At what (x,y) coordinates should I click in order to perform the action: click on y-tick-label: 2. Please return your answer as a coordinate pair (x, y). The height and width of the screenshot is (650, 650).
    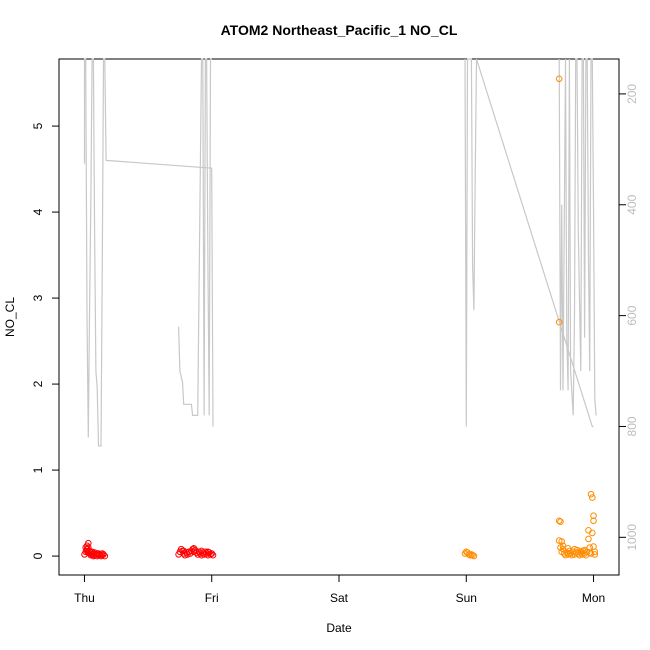
    Looking at the image, I should click on (38, 383).